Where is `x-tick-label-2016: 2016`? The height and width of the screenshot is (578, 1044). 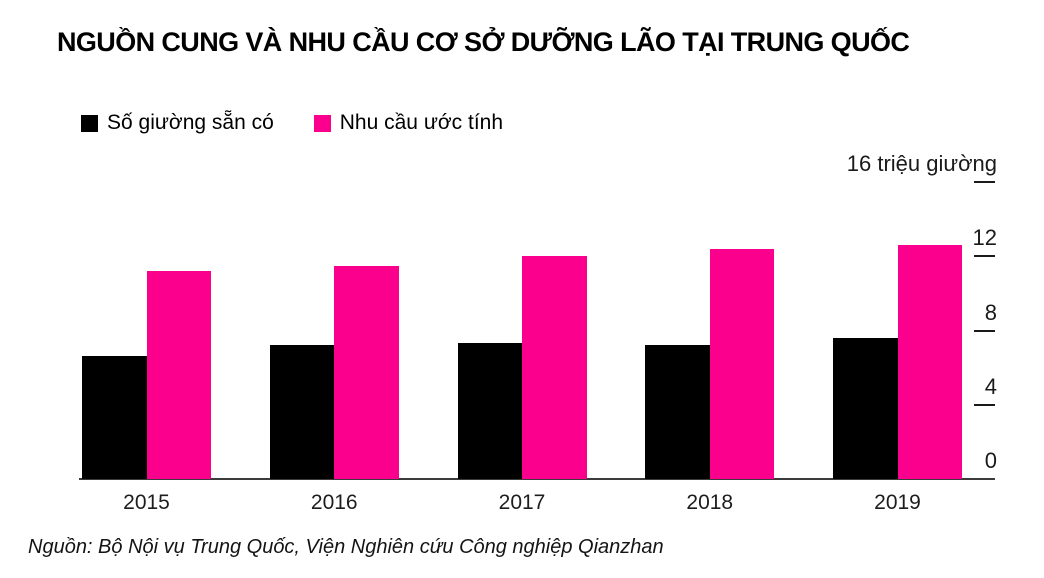 x-tick-label-2016: 2016 is located at coordinates (334, 502).